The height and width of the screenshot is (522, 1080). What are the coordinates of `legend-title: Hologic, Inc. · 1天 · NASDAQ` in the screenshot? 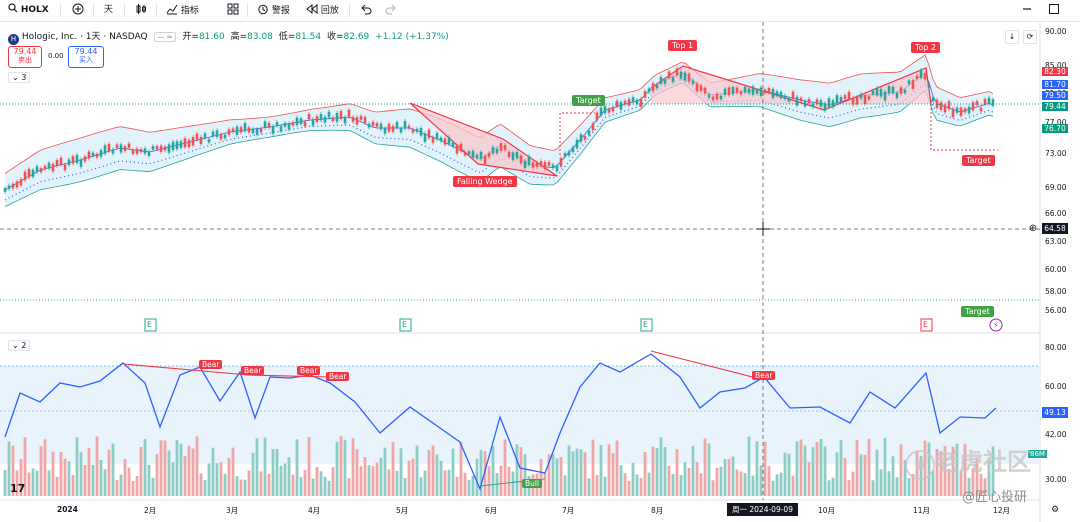 It's located at (84, 37).